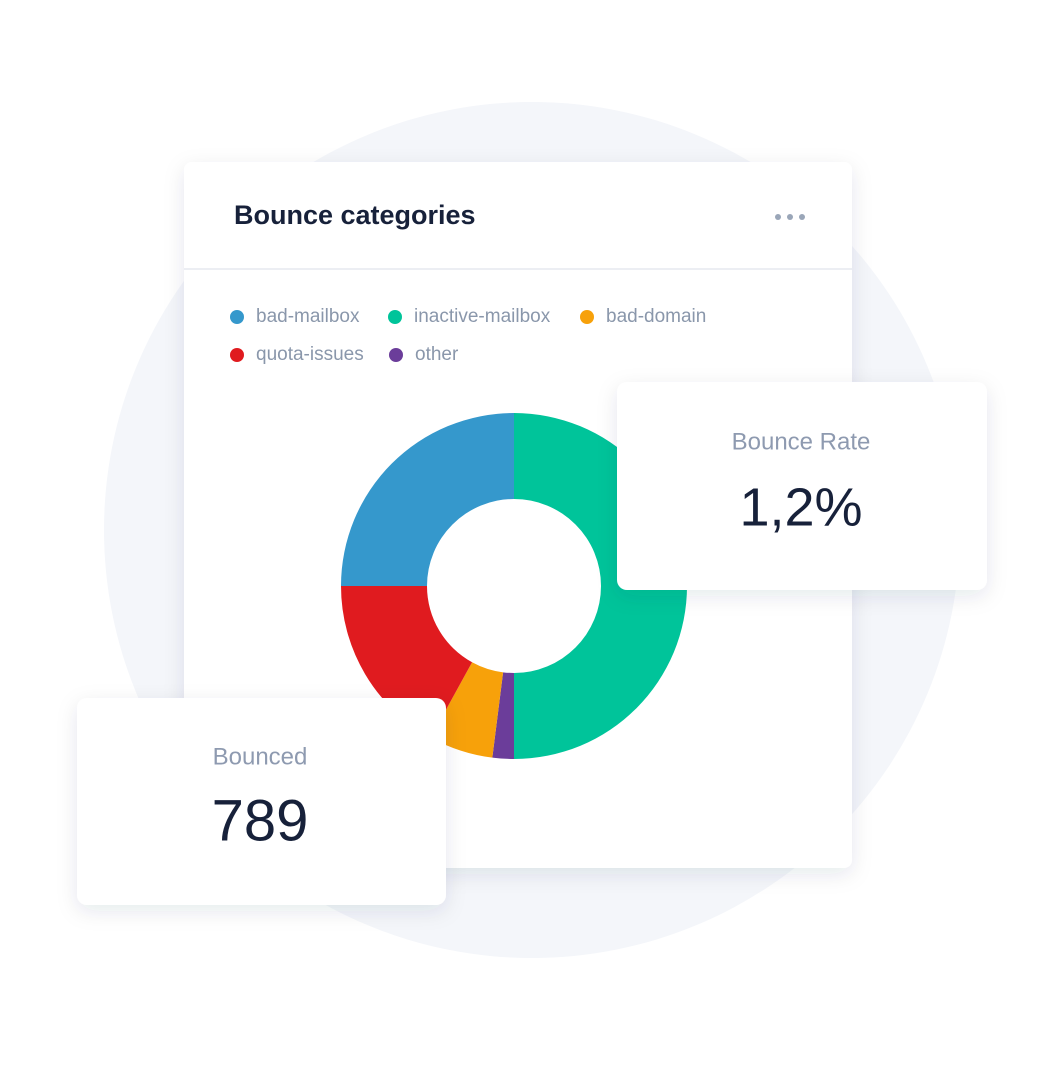 The height and width of the screenshot is (1068, 1064). Describe the element at coordinates (260, 756) in the screenshot. I see `stat-label: Bounced` at that location.